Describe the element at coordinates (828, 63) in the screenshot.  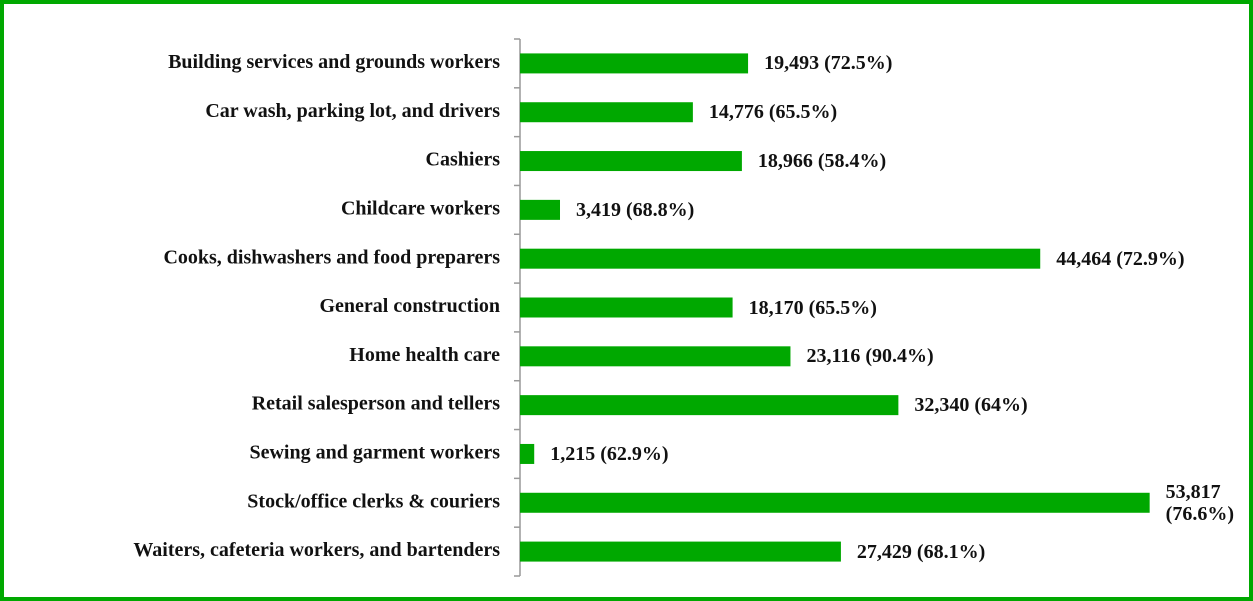
I see `value-label: 19,493 (72.5%)` at that location.